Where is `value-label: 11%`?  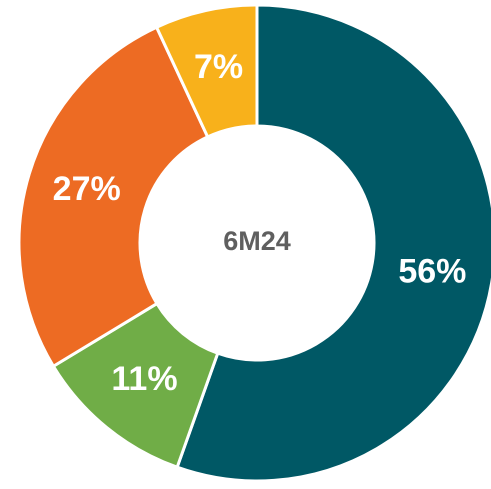
value-label: 11% is located at coordinates (144, 379).